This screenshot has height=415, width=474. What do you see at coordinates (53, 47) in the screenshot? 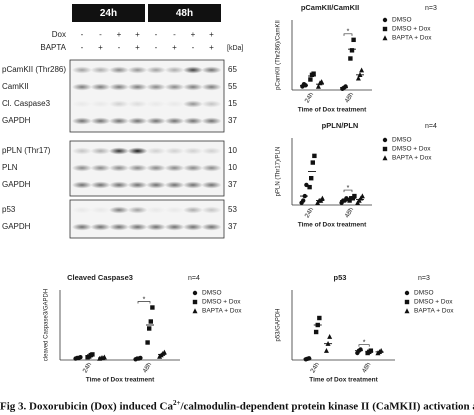
I see `condition-label: BAPTA` at bounding box center [53, 47].